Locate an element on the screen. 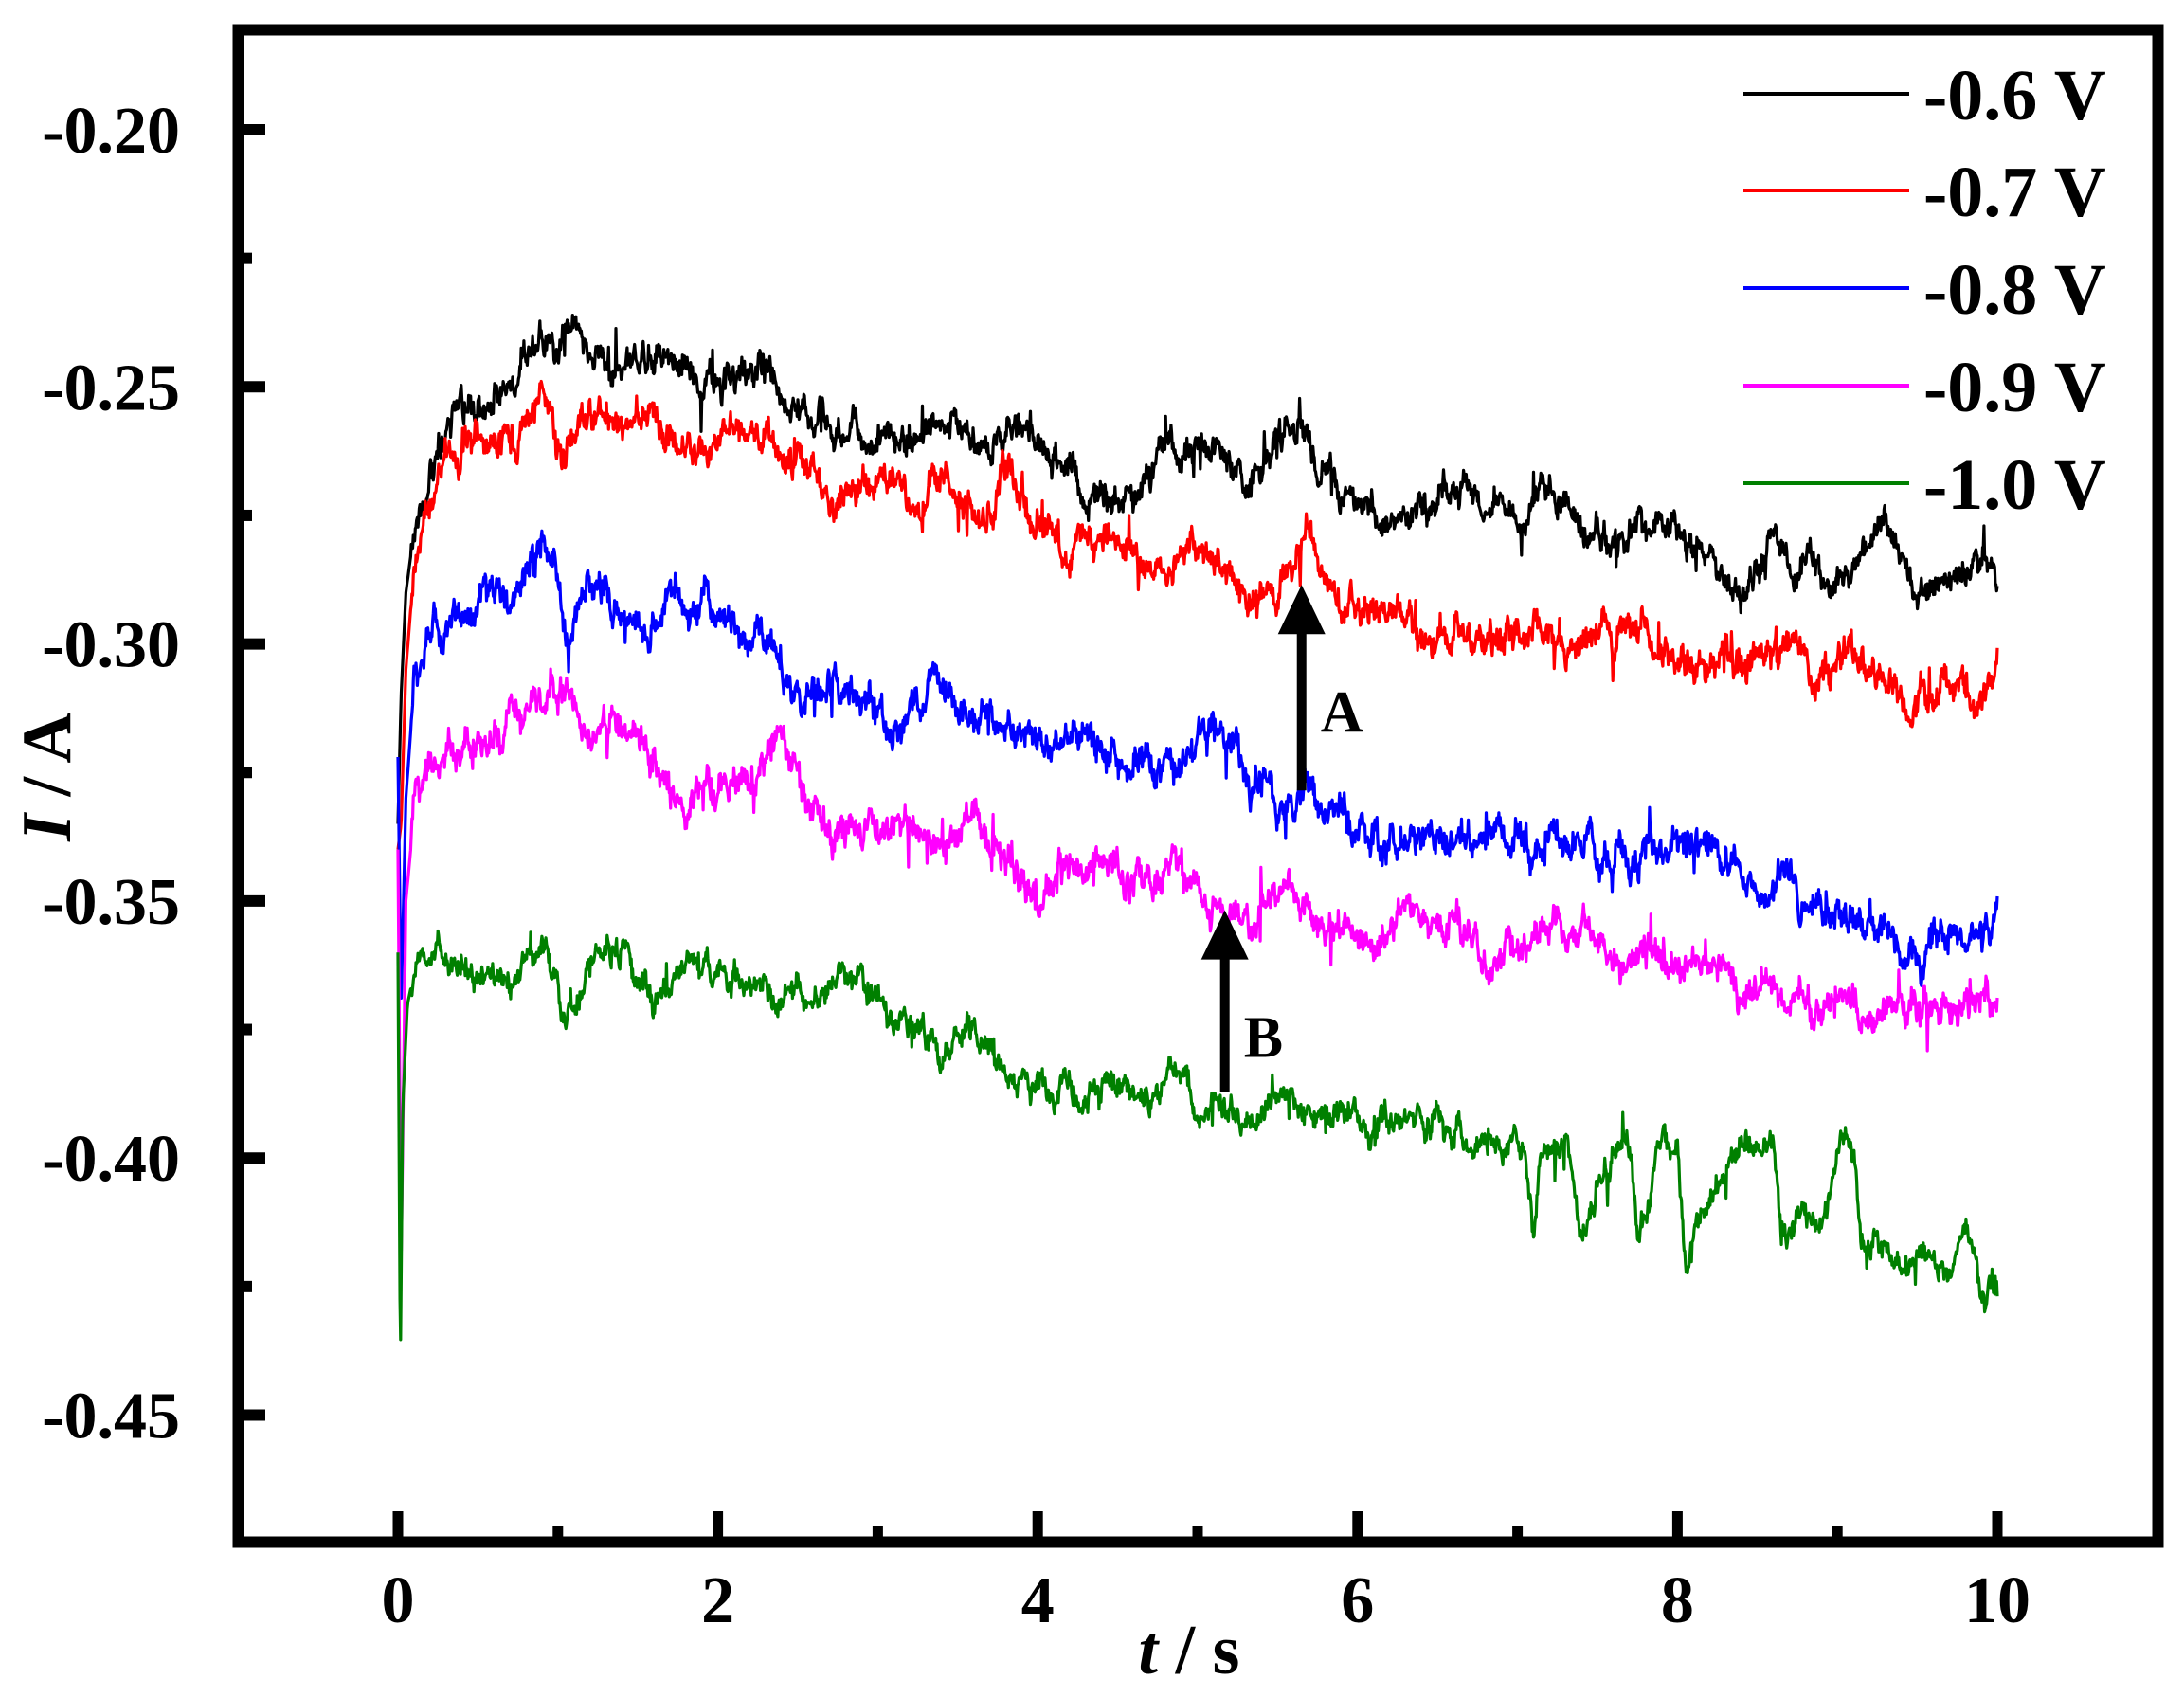 The image size is (2184, 1697). annotation-label: A is located at coordinates (1342, 712).